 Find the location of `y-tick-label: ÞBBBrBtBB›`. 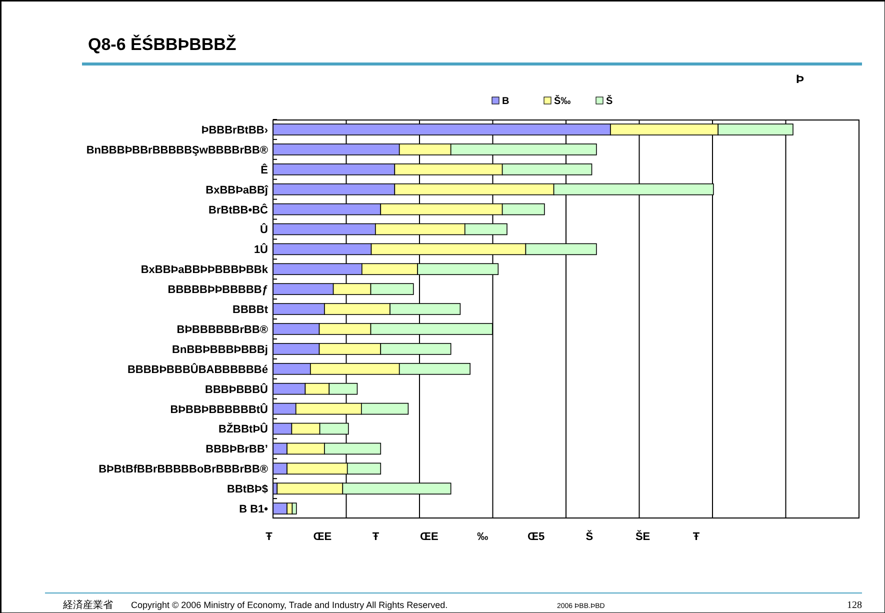

y-tick-label: ÞBBBrBtBB› is located at coordinates (234, 130).